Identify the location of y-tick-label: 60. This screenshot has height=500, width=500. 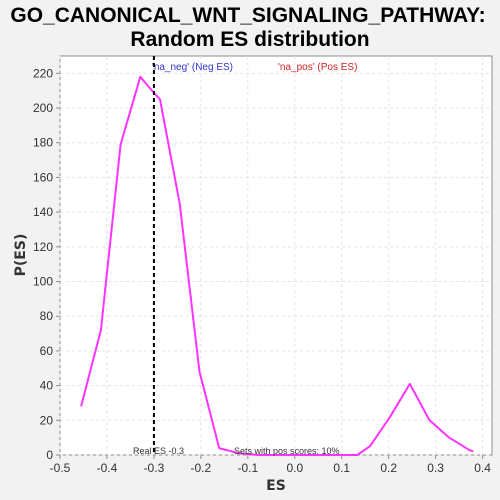
(47, 351).